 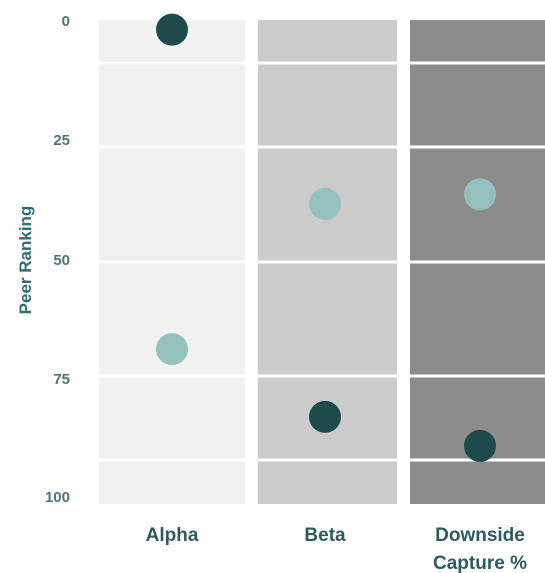 I want to click on x-axis-labels: Alpha Beta Downside Capture %, so click(x=336, y=549).